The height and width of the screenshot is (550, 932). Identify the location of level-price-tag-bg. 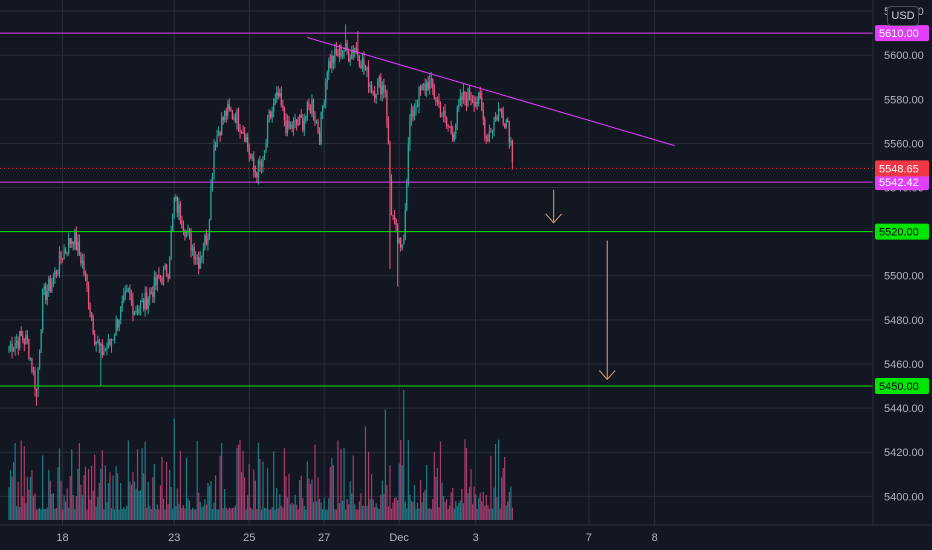
(902, 386).